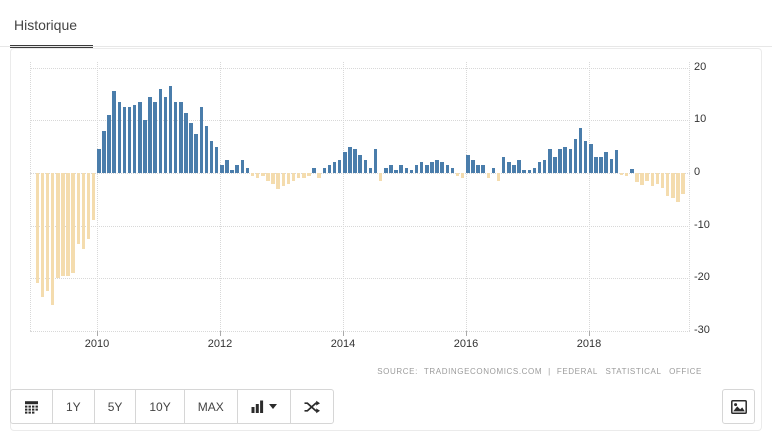 This screenshot has width=772, height=438. I want to click on tab-historique: Historique, so click(46, 25).